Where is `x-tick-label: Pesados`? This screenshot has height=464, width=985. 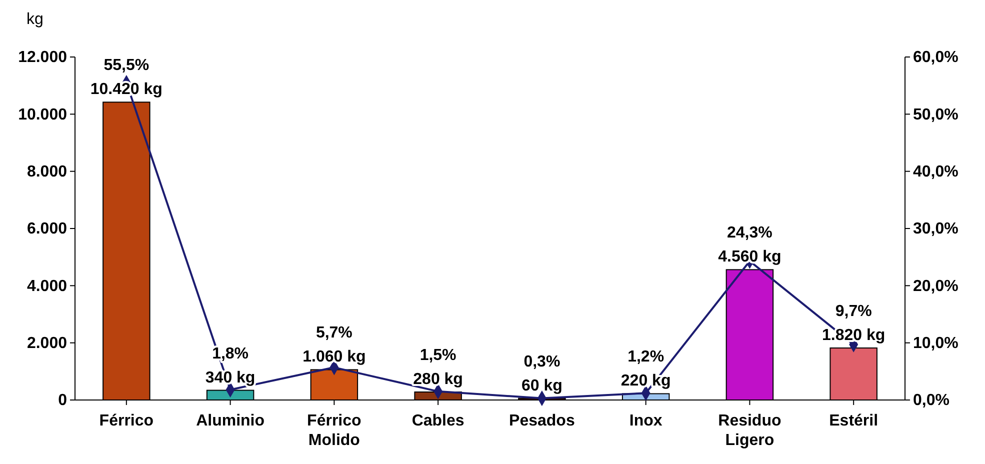
x-tick-label: Pesados is located at coordinates (542, 421).